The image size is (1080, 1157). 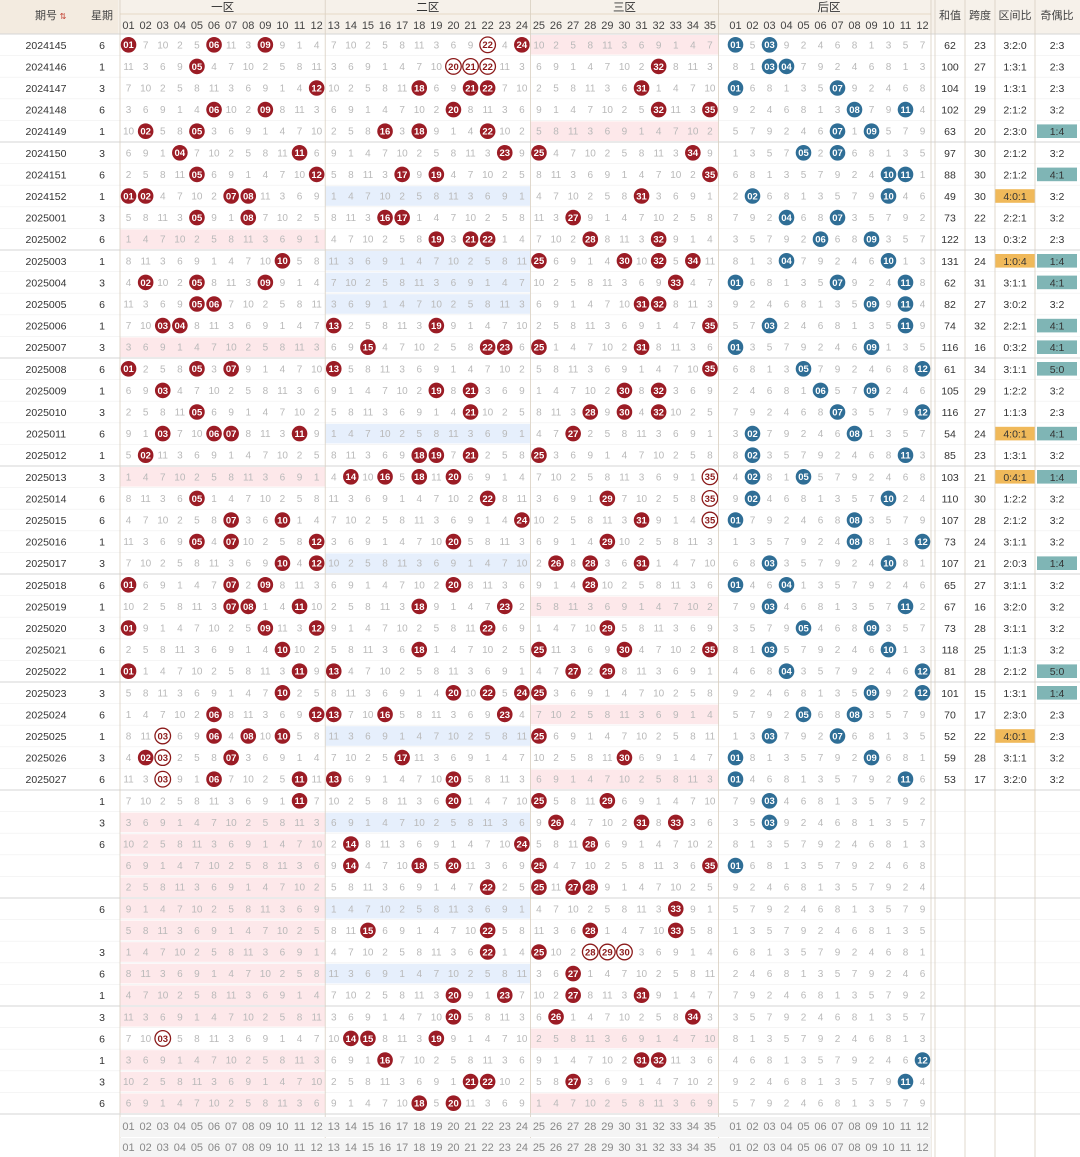 What do you see at coordinates (1015, 261) in the screenshot?
I see `ratio-highlight` at bounding box center [1015, 261].